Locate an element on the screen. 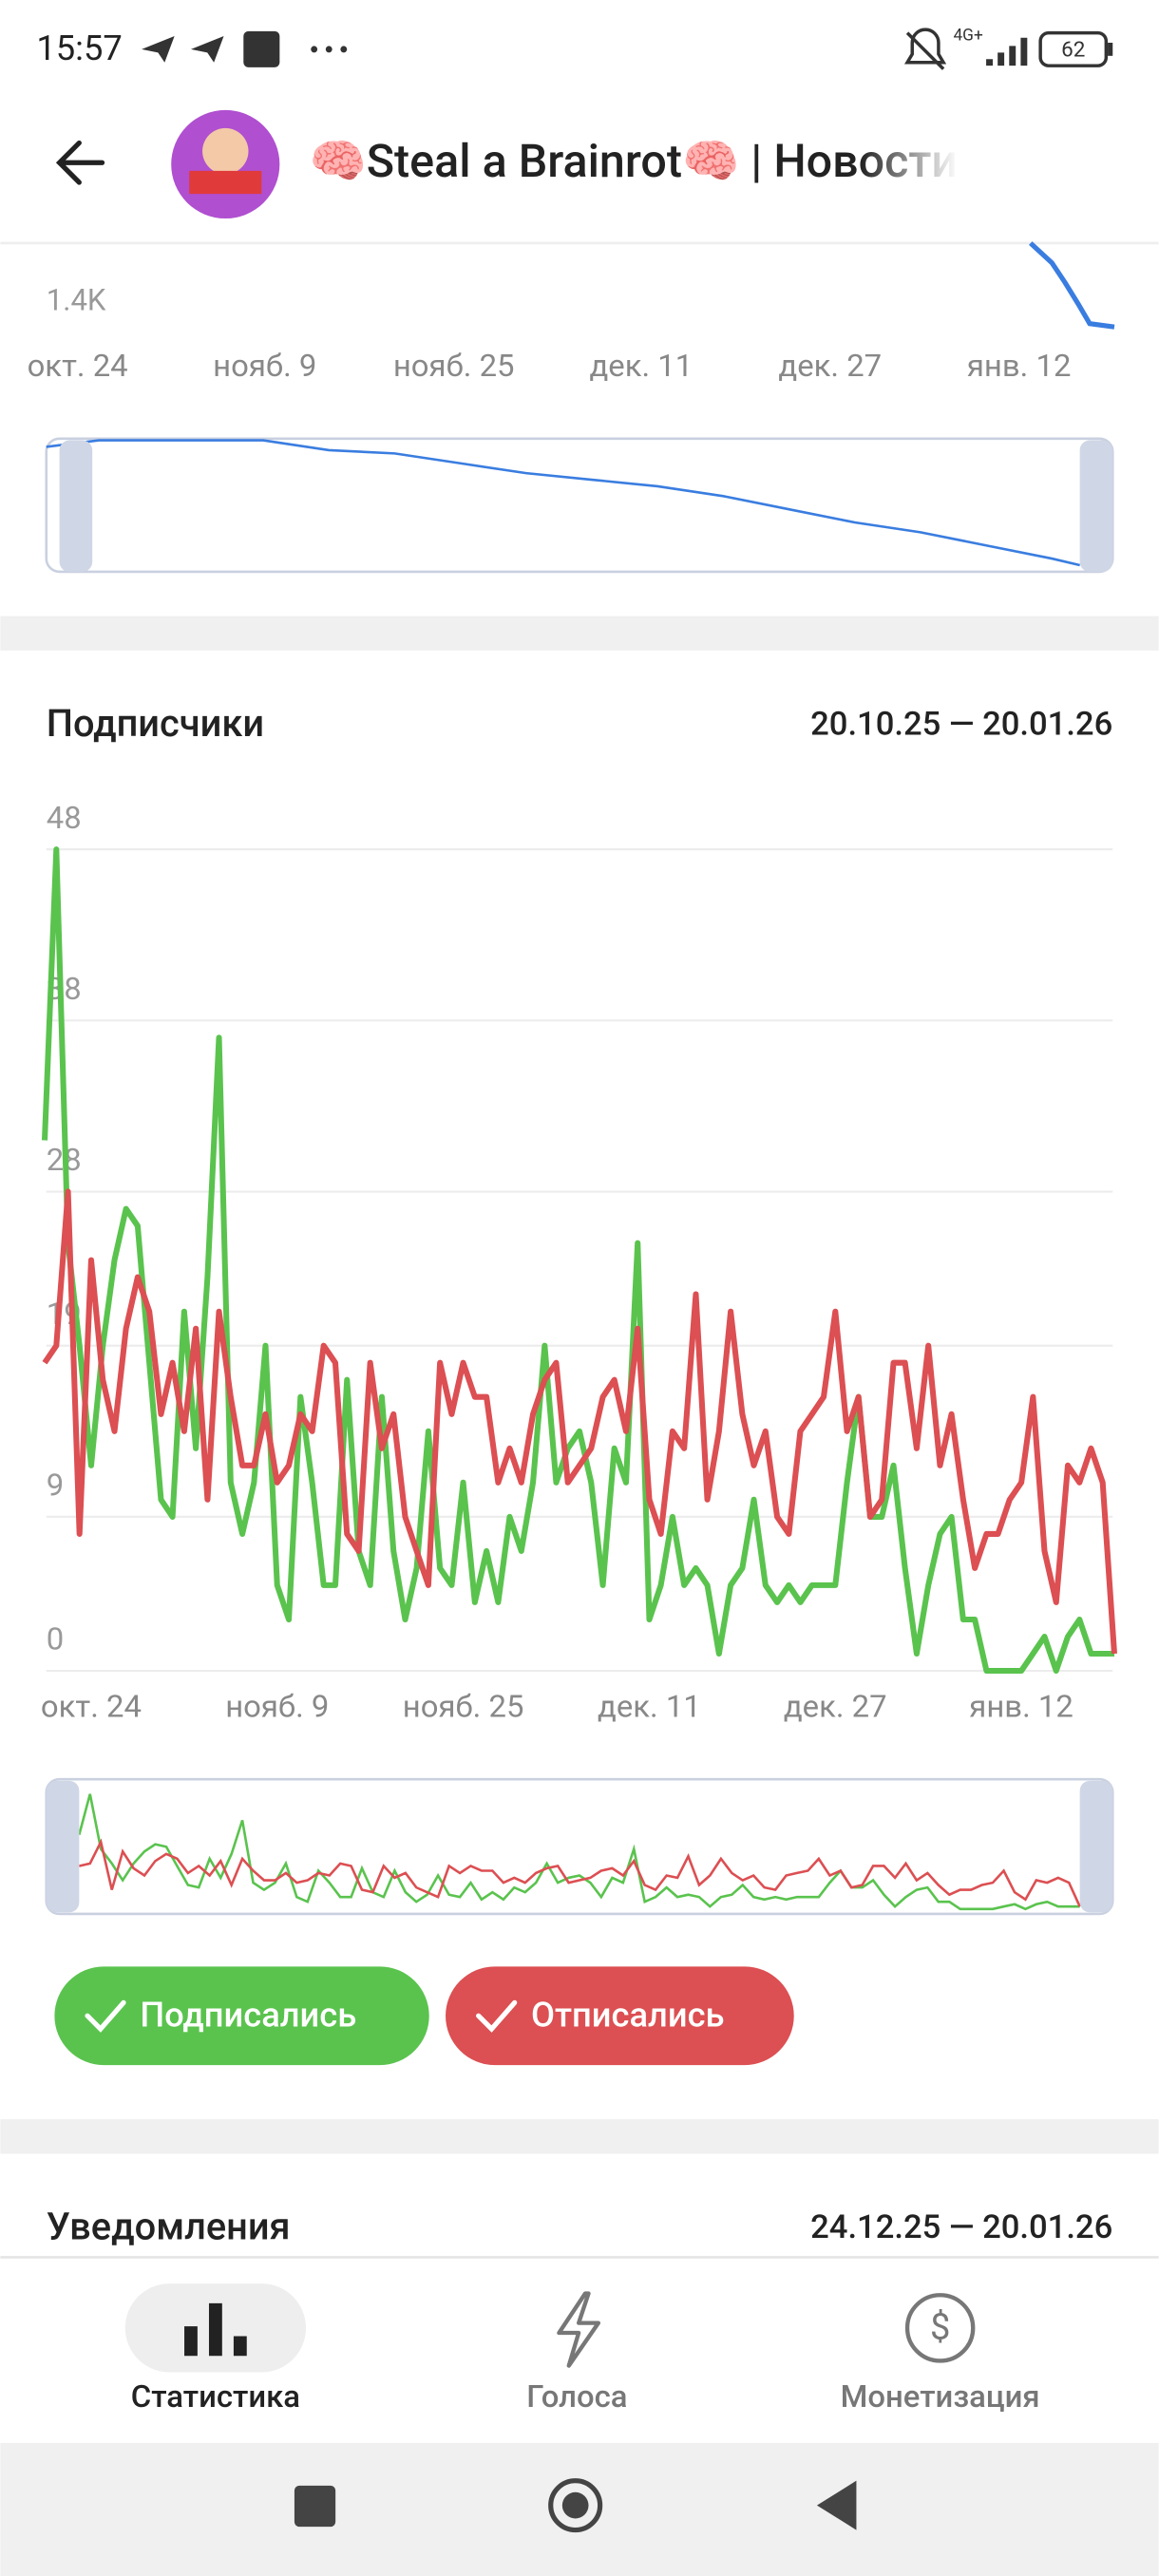 The height and width of the screenshot is (2576, 1159). back-system-button is located at coordinates (836, 2505).